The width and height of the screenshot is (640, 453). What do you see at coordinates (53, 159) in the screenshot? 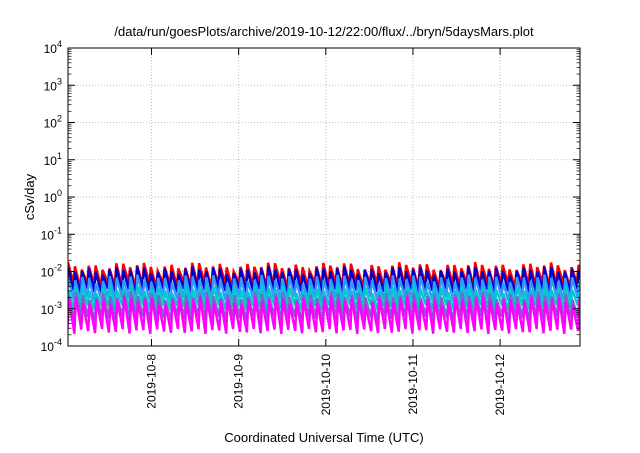
I see `y-tick-label: 10¹` at bounding box center [53, 159].